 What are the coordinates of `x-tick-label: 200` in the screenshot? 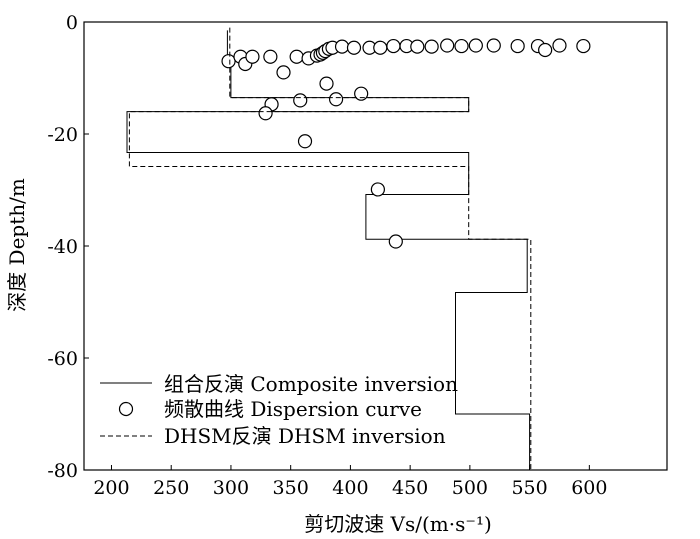 It's located at (111, 488).